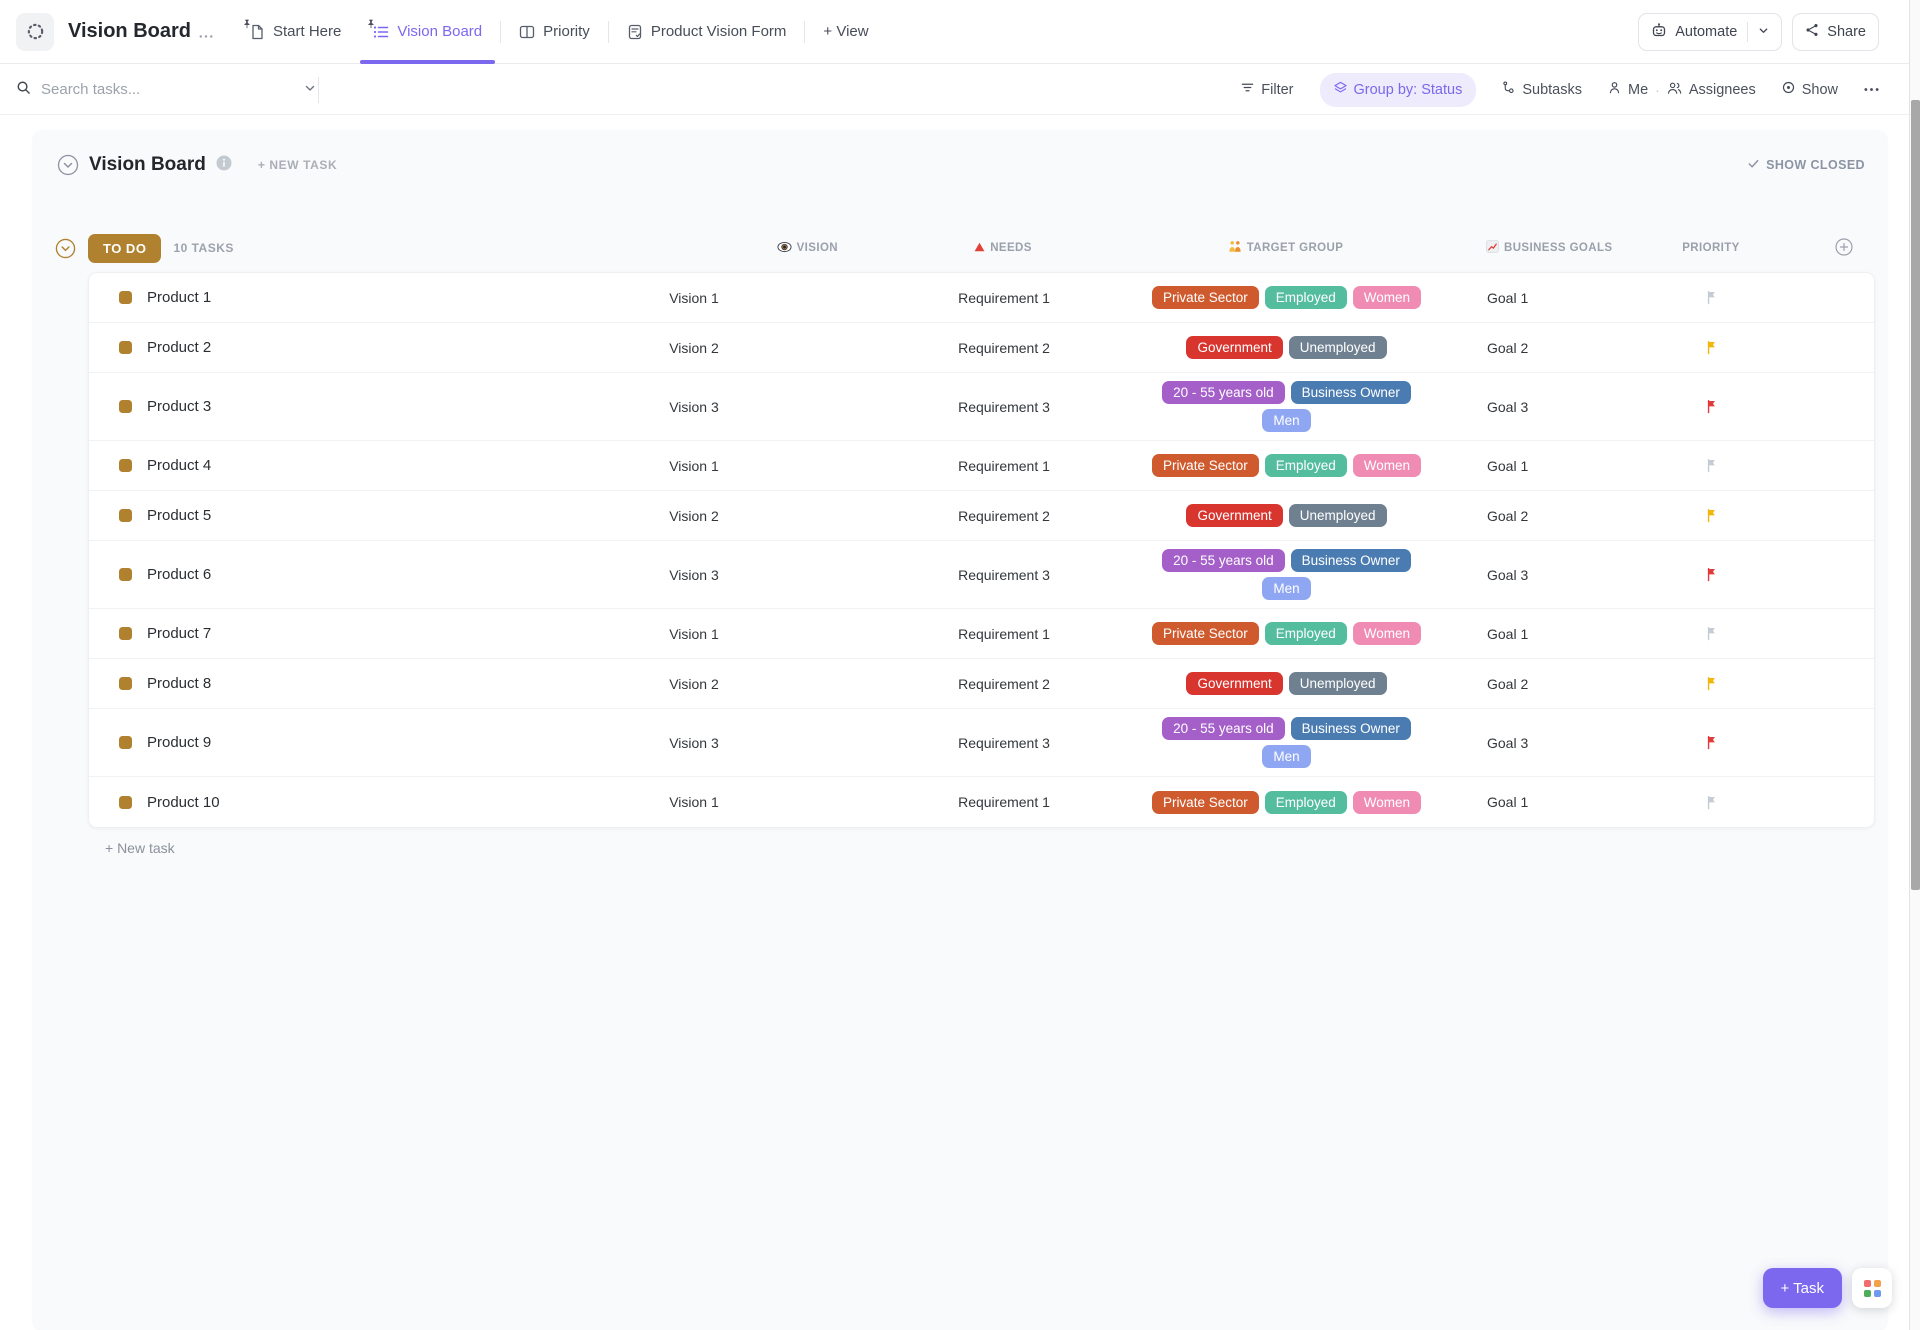 The height and width of the screenshot is (1330, 1920). Describe the element at coordinates (554, 32) in the screenshot. I see `tab-priority: Priority` at that location.